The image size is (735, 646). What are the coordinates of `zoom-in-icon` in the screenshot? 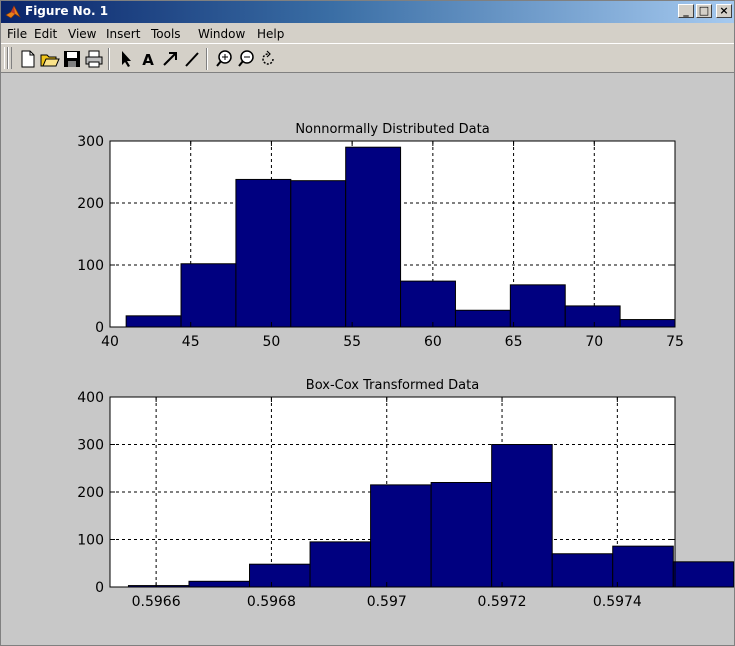 It's located at (224, 59).